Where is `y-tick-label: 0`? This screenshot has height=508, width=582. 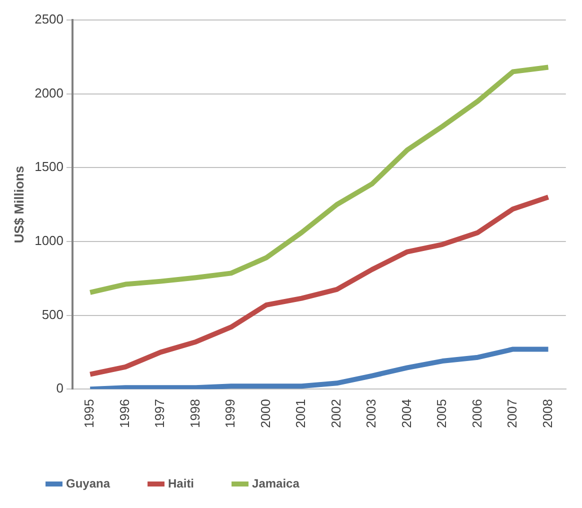
y-tick-label: 0 is located at coordinates (60, 388).